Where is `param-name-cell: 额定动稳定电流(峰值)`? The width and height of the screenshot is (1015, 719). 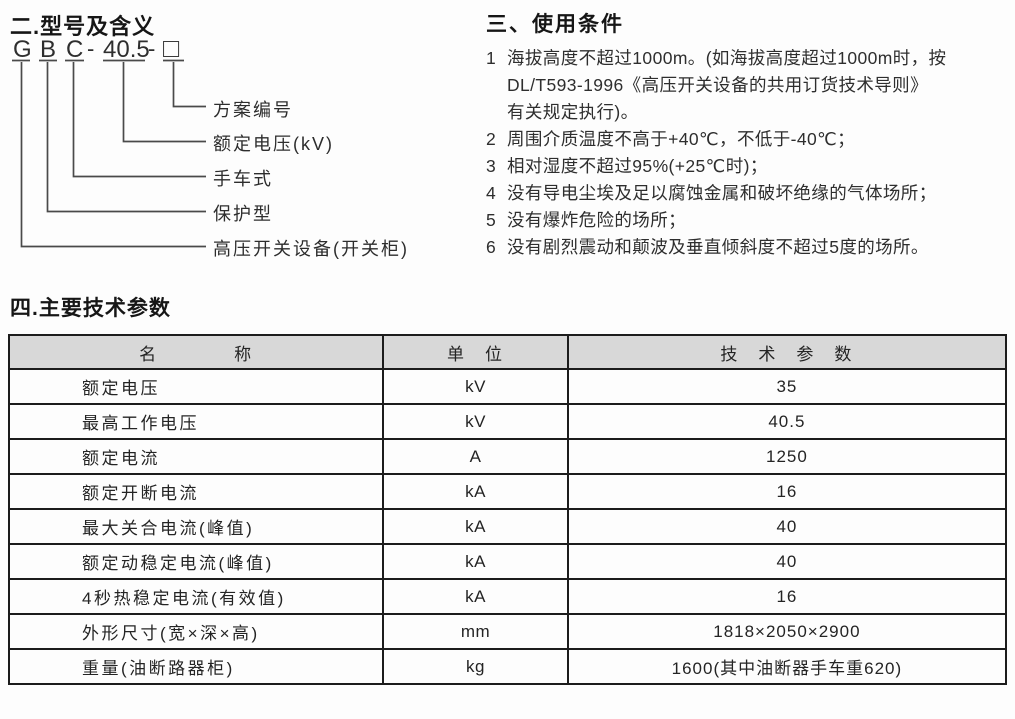
param-name-cell: 额定动稳定电流(峰值) is located at coordinates (196, 561).